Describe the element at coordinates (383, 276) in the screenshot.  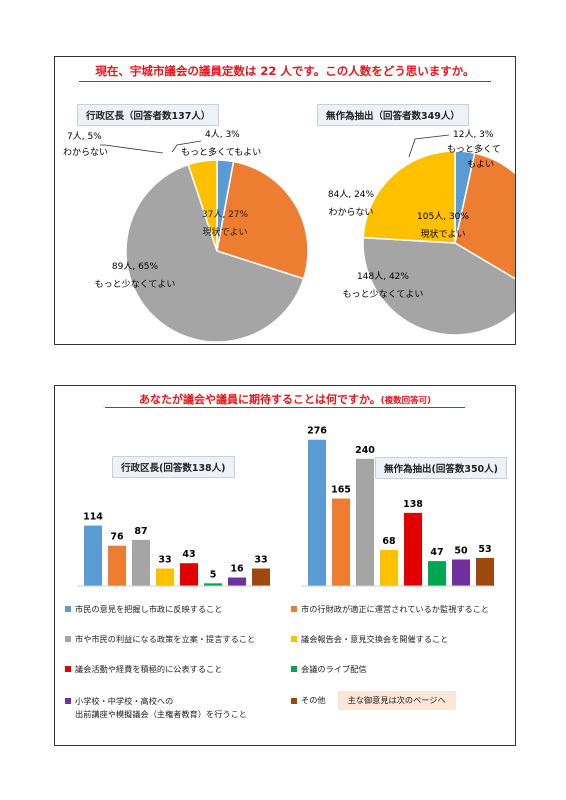
I see `pie2-label-less-line1: 148人, 42%` at that location.